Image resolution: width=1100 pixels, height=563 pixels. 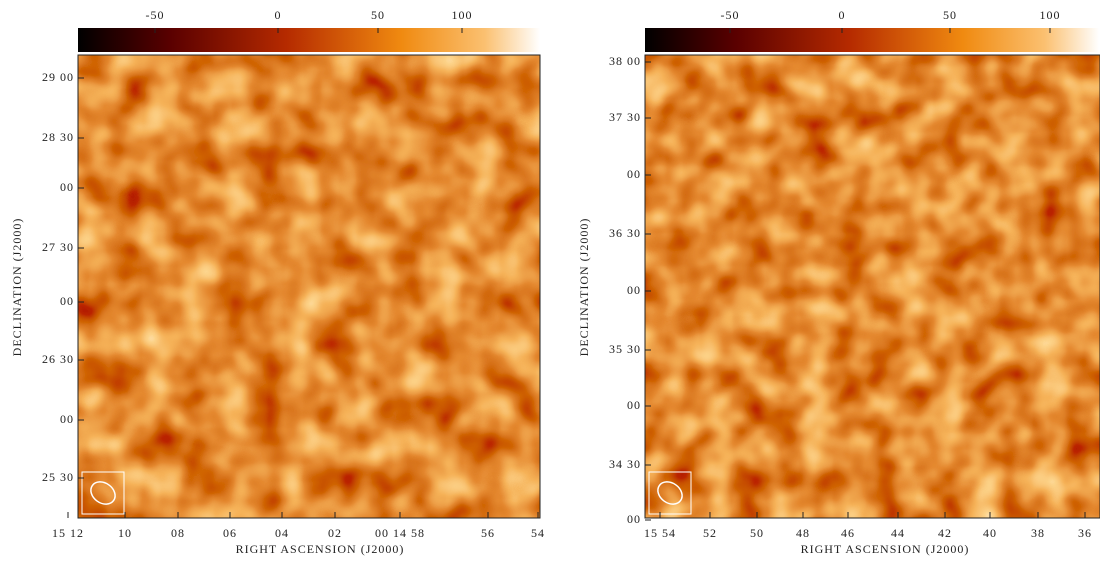 I want to click on y-tick-label: 25 30, so click(x=58, y=477).